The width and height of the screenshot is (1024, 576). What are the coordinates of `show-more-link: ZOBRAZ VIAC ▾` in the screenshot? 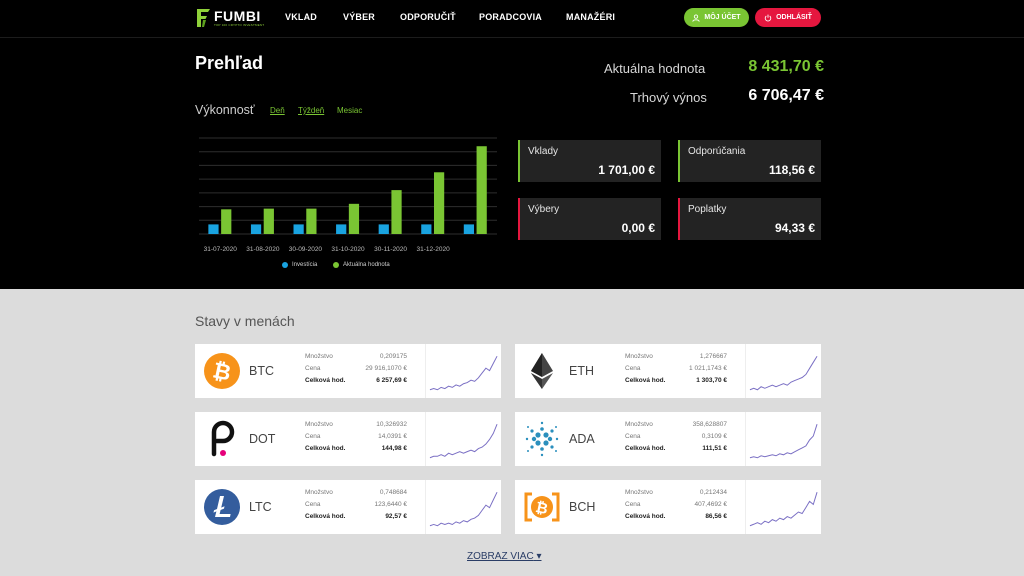 It's located at (504, 556).